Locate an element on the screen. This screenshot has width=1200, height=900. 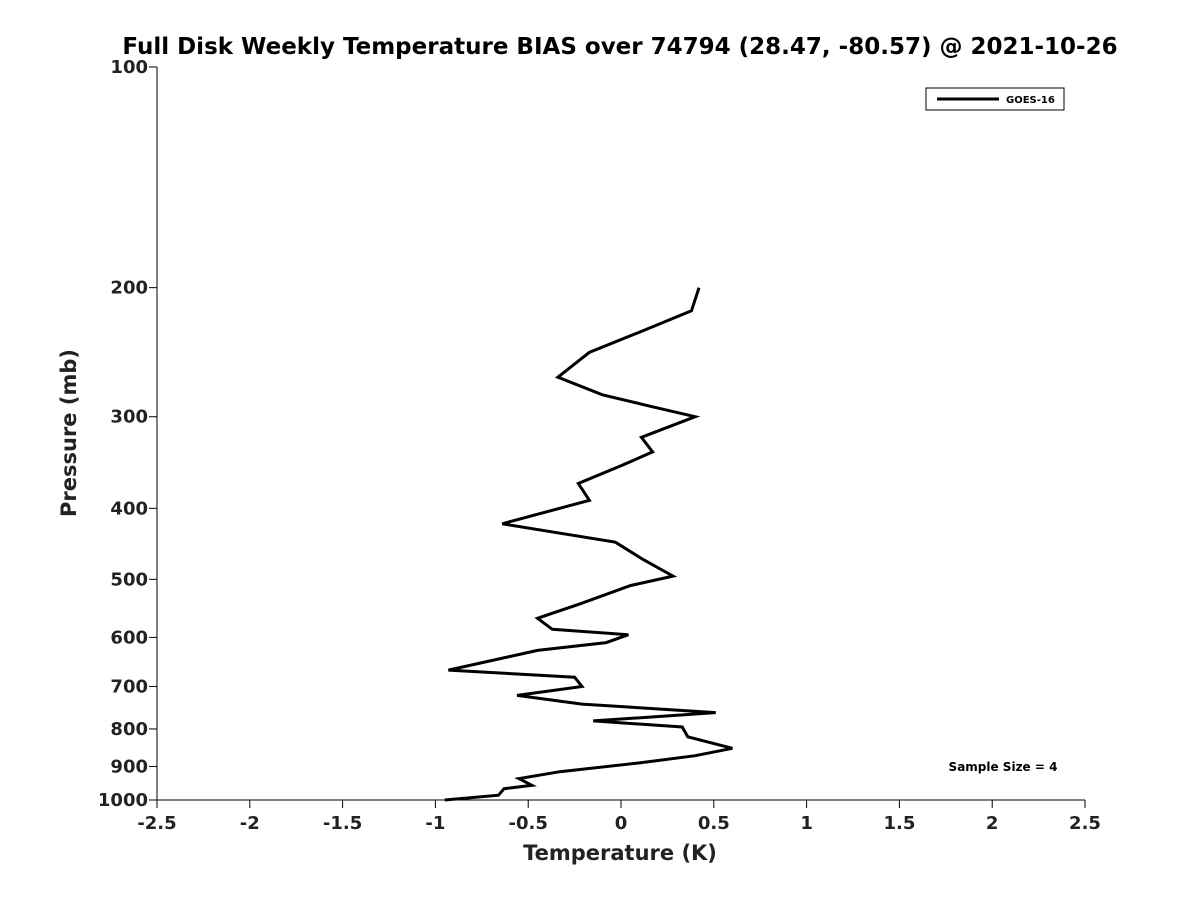
y-tick-label: 800 is located at coordinates (129, 729).